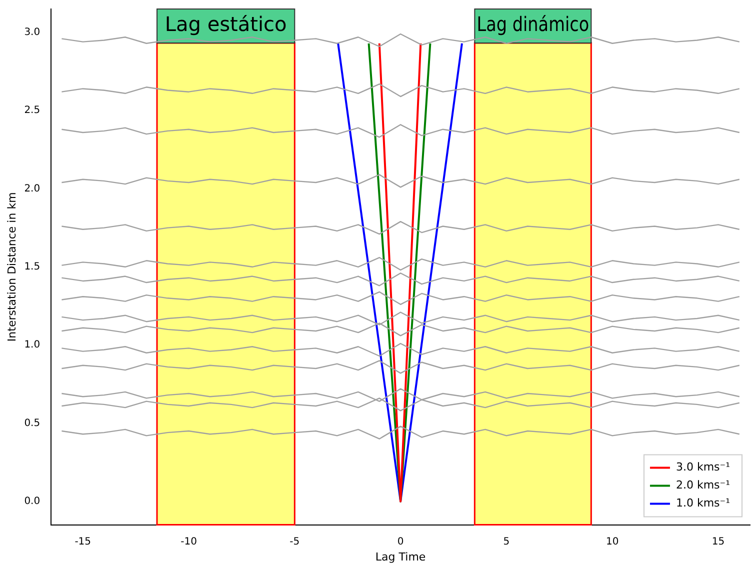  I want to click on x-tick-label: -5, so click(295, 542).